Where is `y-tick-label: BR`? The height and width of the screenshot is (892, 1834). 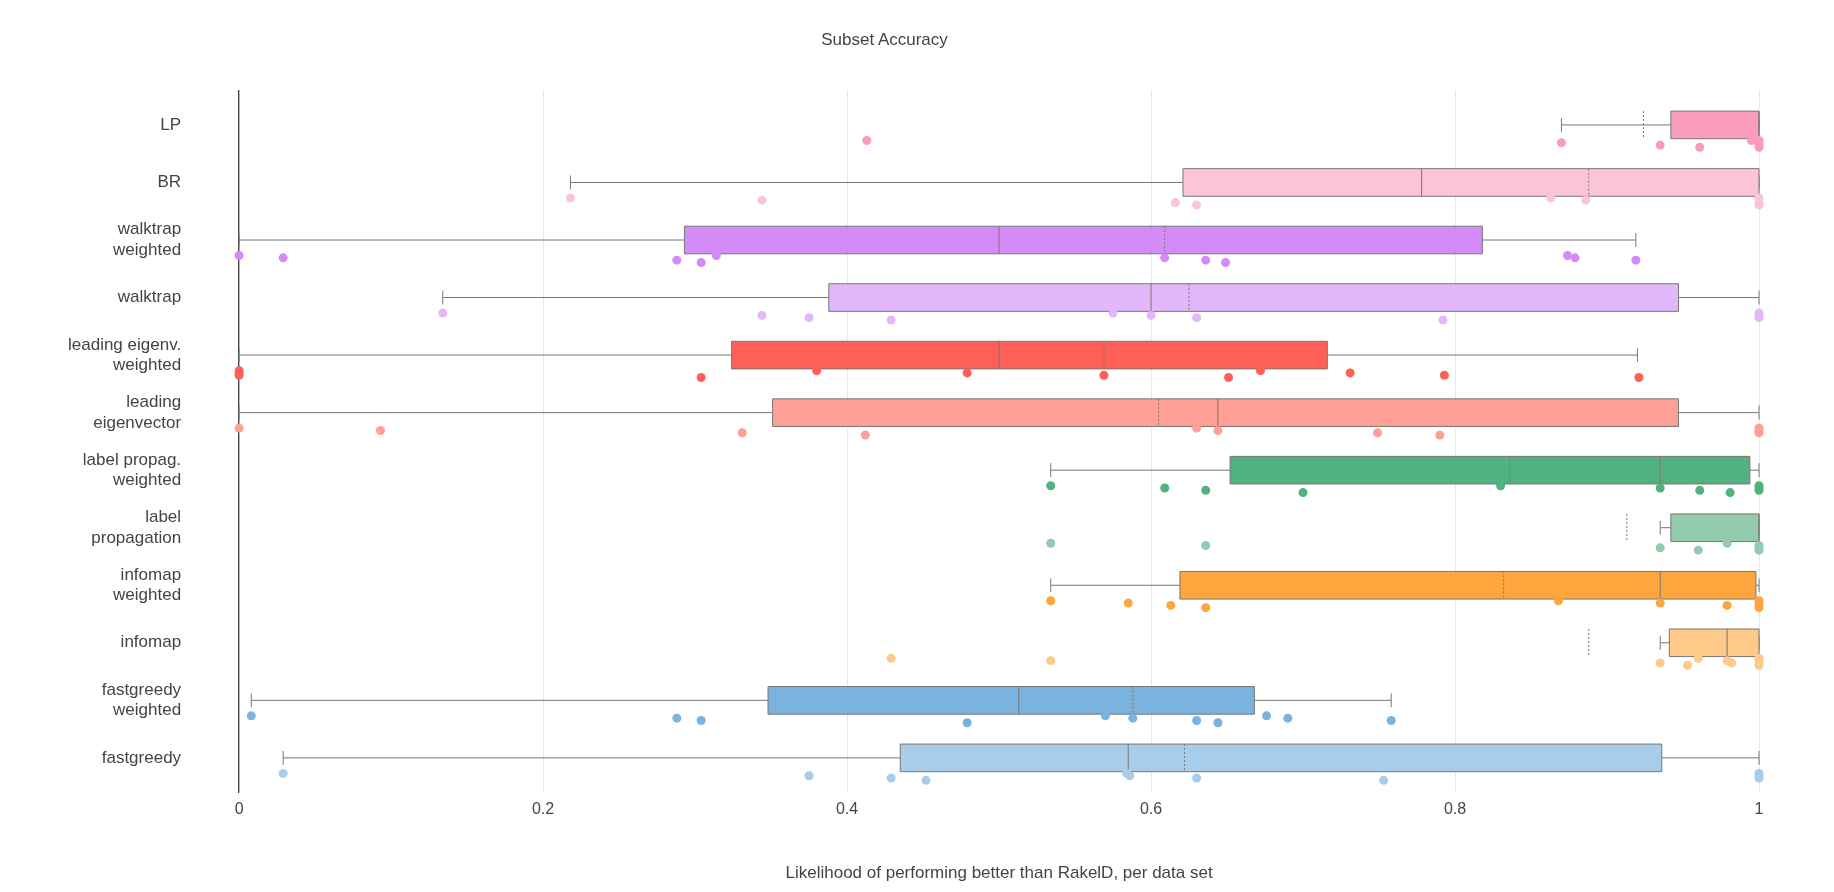
y-tick-label: BR is located at coordinates (169, 182).